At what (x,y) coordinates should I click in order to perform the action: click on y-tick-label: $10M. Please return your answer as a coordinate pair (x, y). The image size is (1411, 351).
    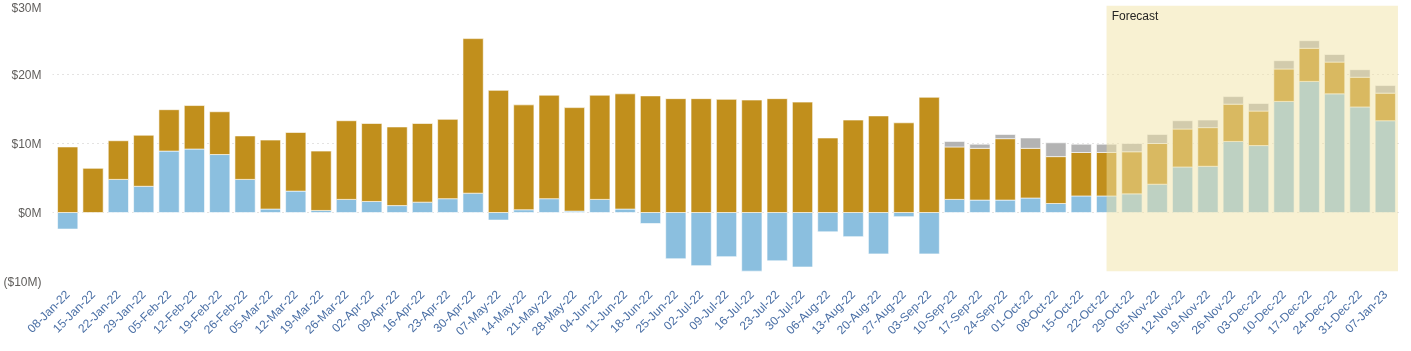
    Looking at the image, I should click on (26, 143).